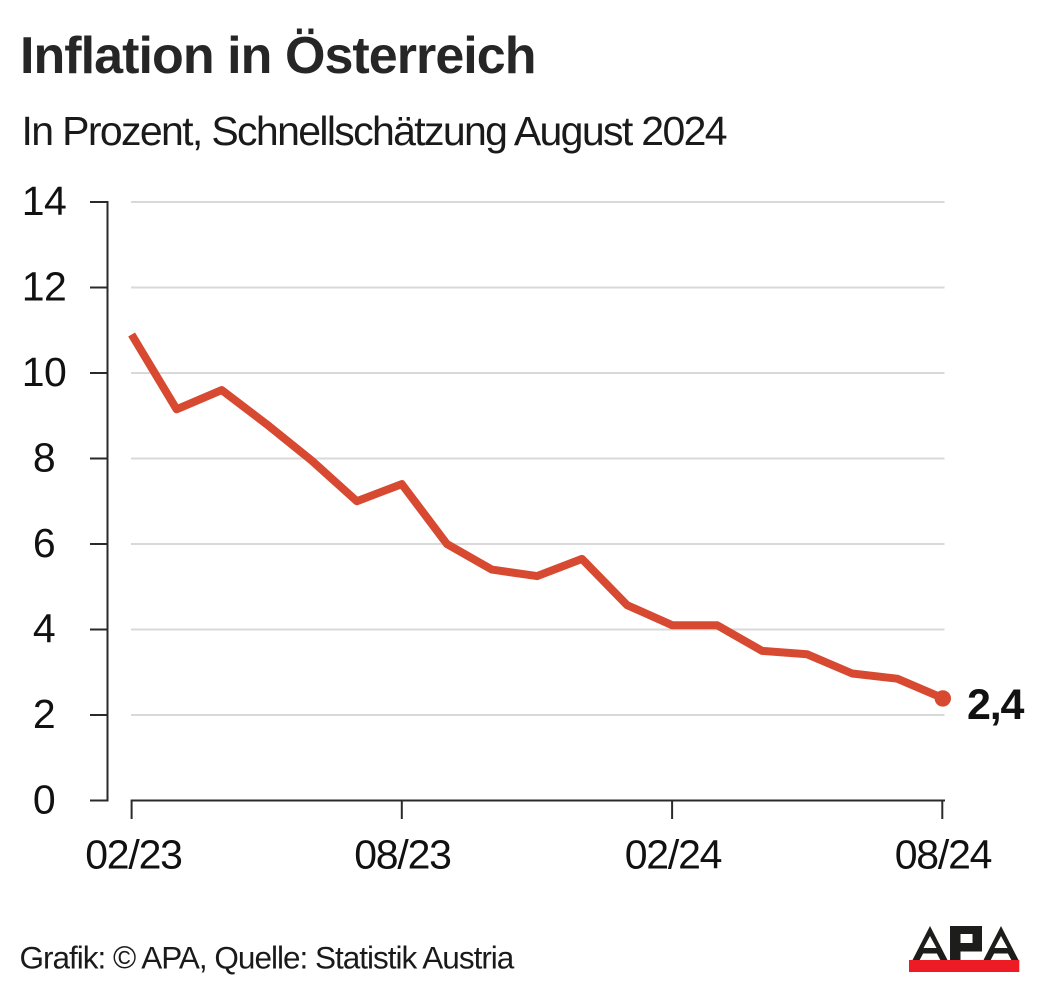  What do you see at coordinates (44, 286) in the screenshot?
I see `svg-text: 12` at bounding box center [44, 286].